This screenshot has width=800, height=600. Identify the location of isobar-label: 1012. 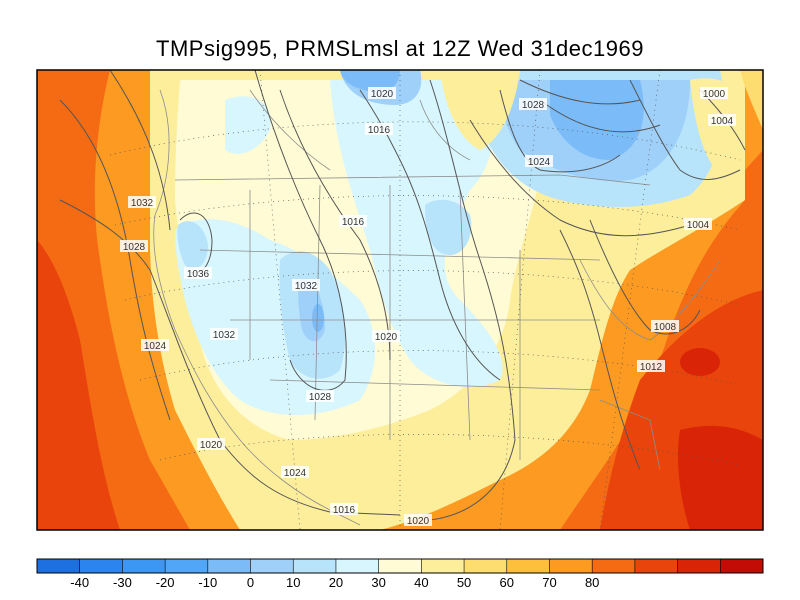
(651, 366).